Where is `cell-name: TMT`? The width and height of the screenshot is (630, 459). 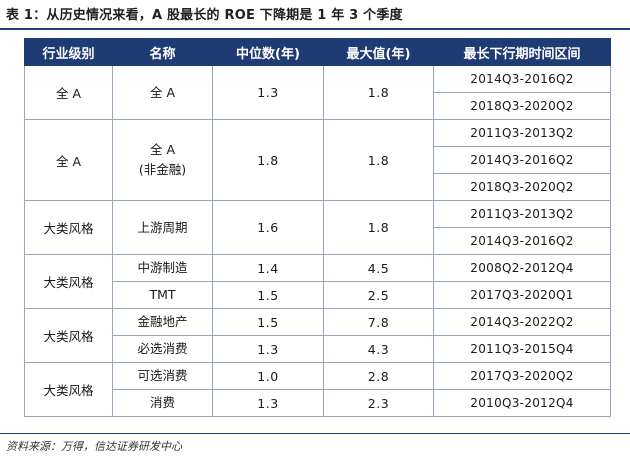 cell-name: TMT is located at coordinates (162, 295).